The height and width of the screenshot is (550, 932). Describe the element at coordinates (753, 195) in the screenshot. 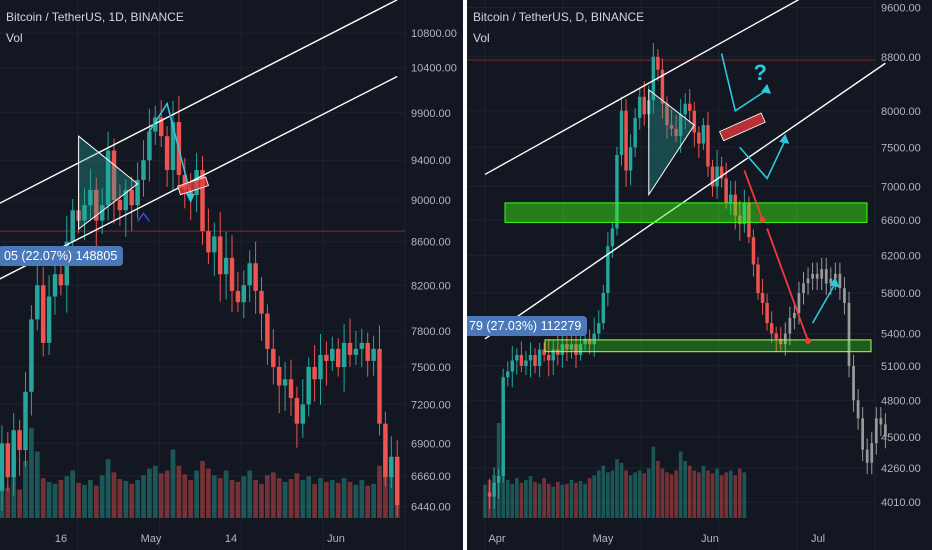

I see `red-scenario-arrow` at that location.